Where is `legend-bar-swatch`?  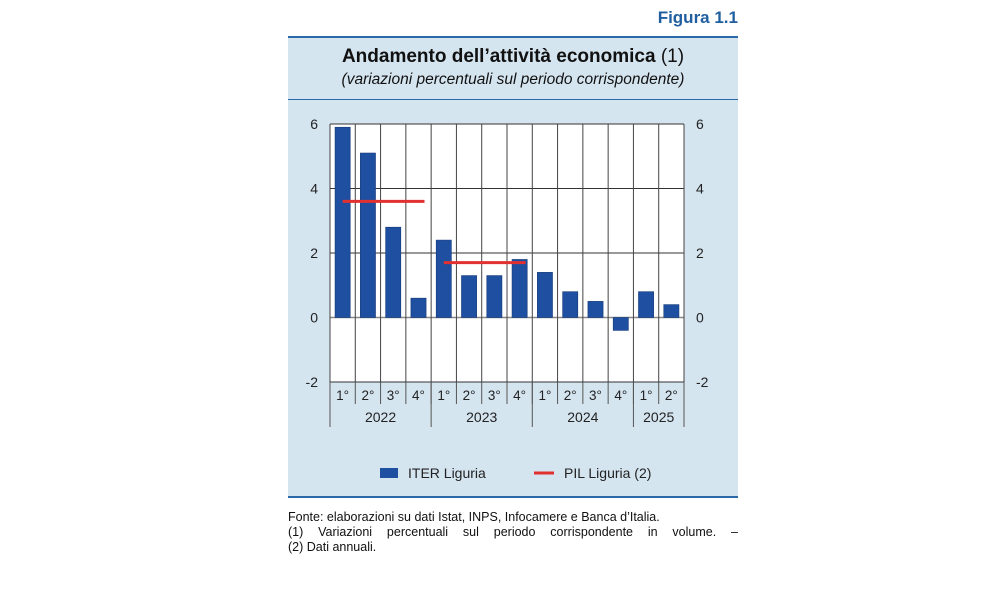 legend-bar-swatch is located at coordinates (389, 473).